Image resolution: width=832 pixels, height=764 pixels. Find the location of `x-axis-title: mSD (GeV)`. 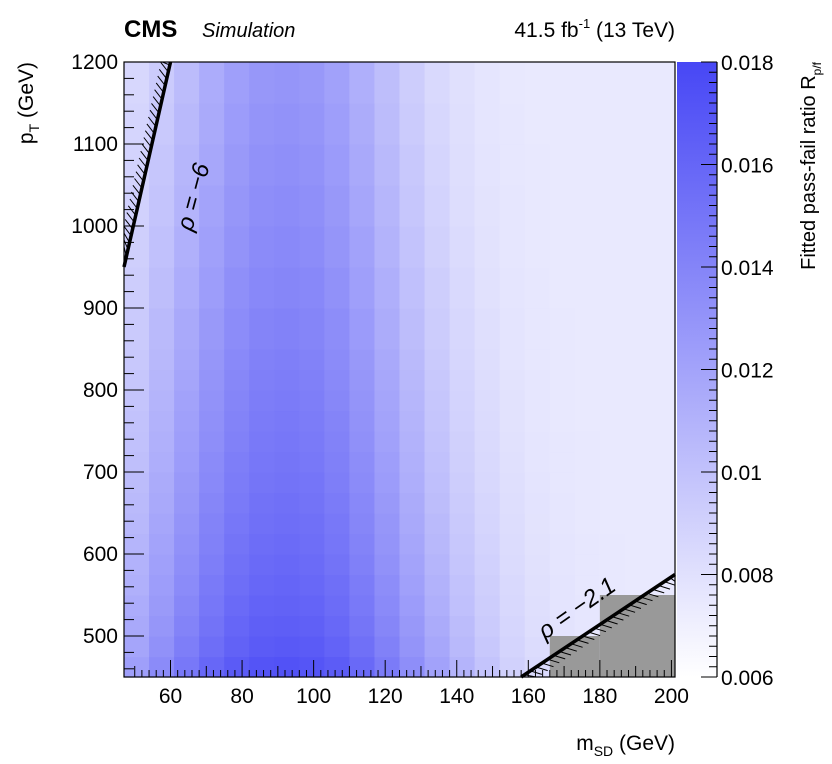

x-axis-title: mSD (GeV) is located at coordinates (625, 745).